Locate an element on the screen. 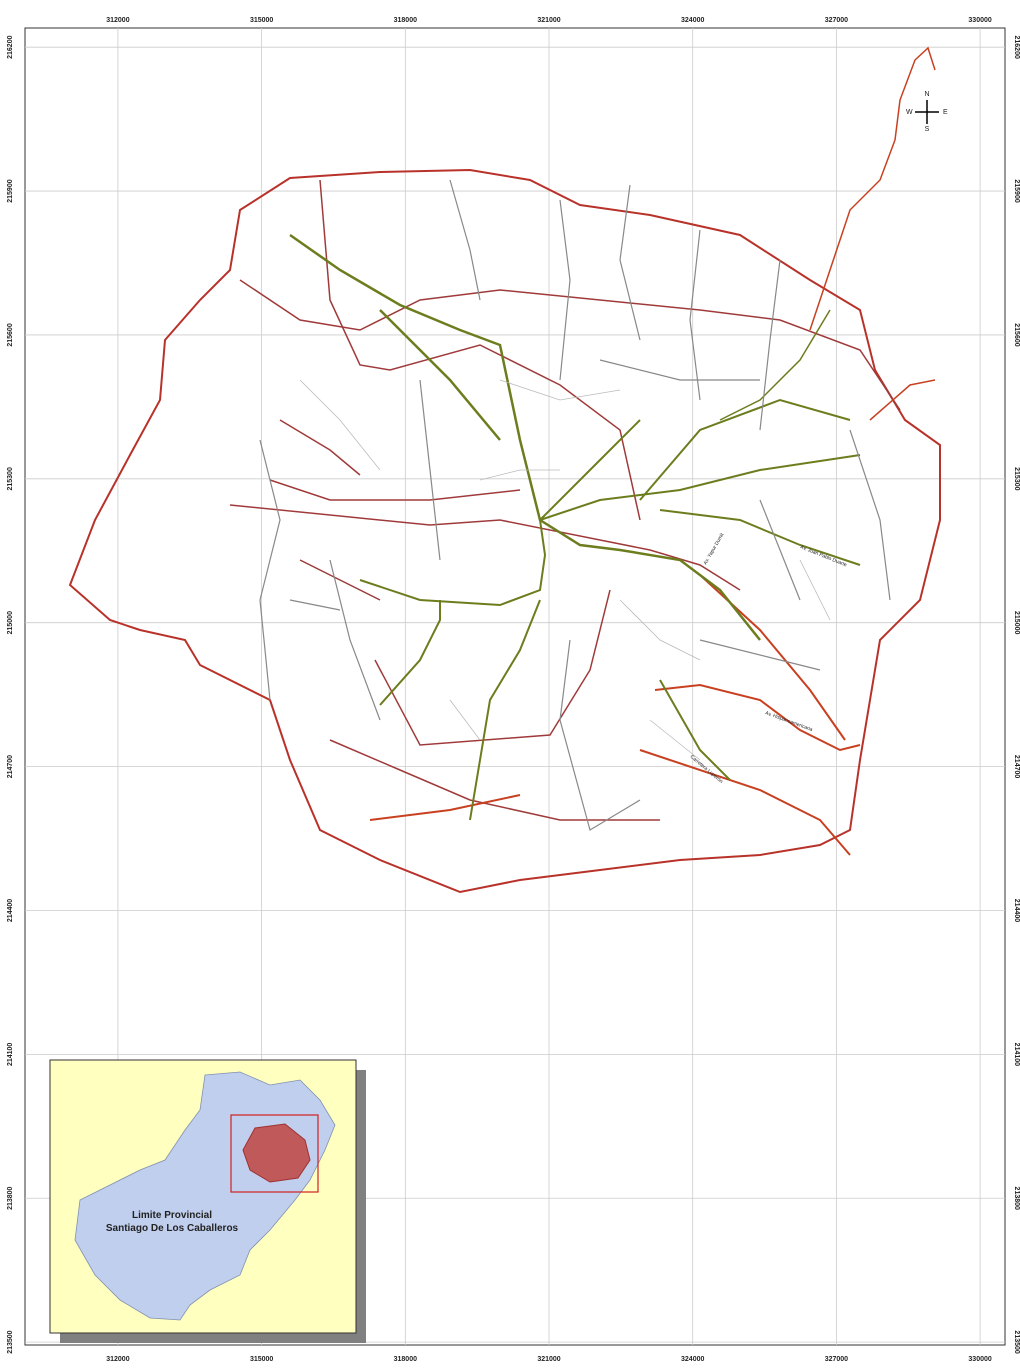  city-shape is located at coordinates (276, 1153).